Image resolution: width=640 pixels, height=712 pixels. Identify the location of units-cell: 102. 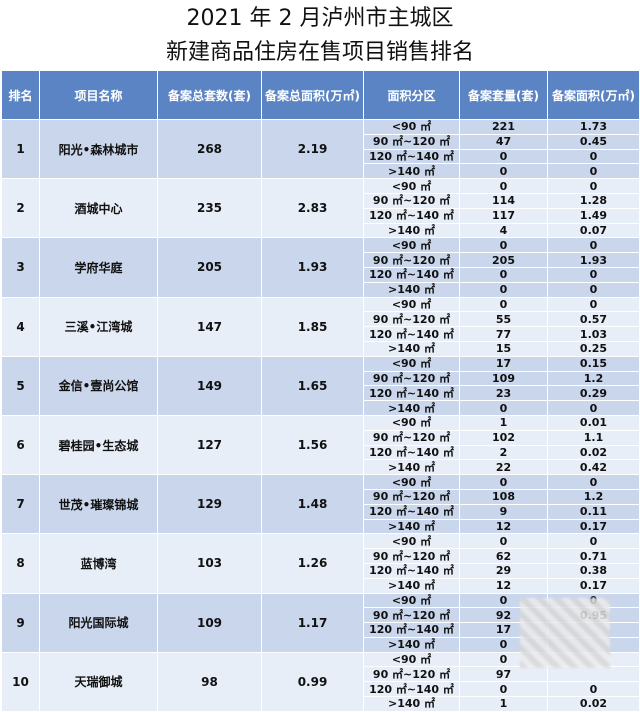
(503, 438).